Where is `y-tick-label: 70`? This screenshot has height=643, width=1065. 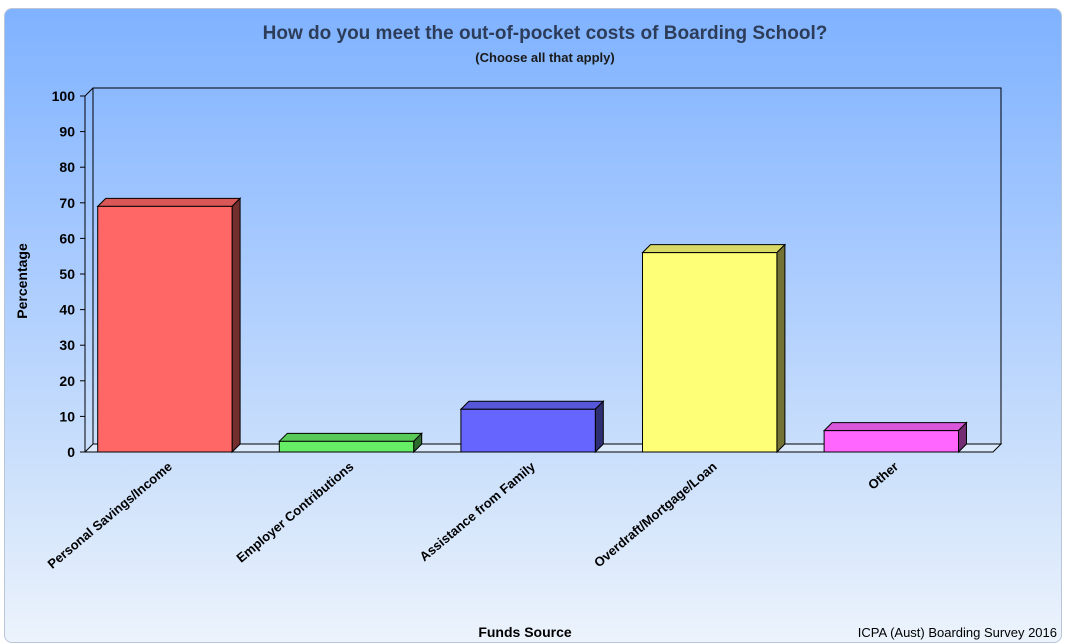
y-tick-label: 70 is located at coordinates (67, 203).